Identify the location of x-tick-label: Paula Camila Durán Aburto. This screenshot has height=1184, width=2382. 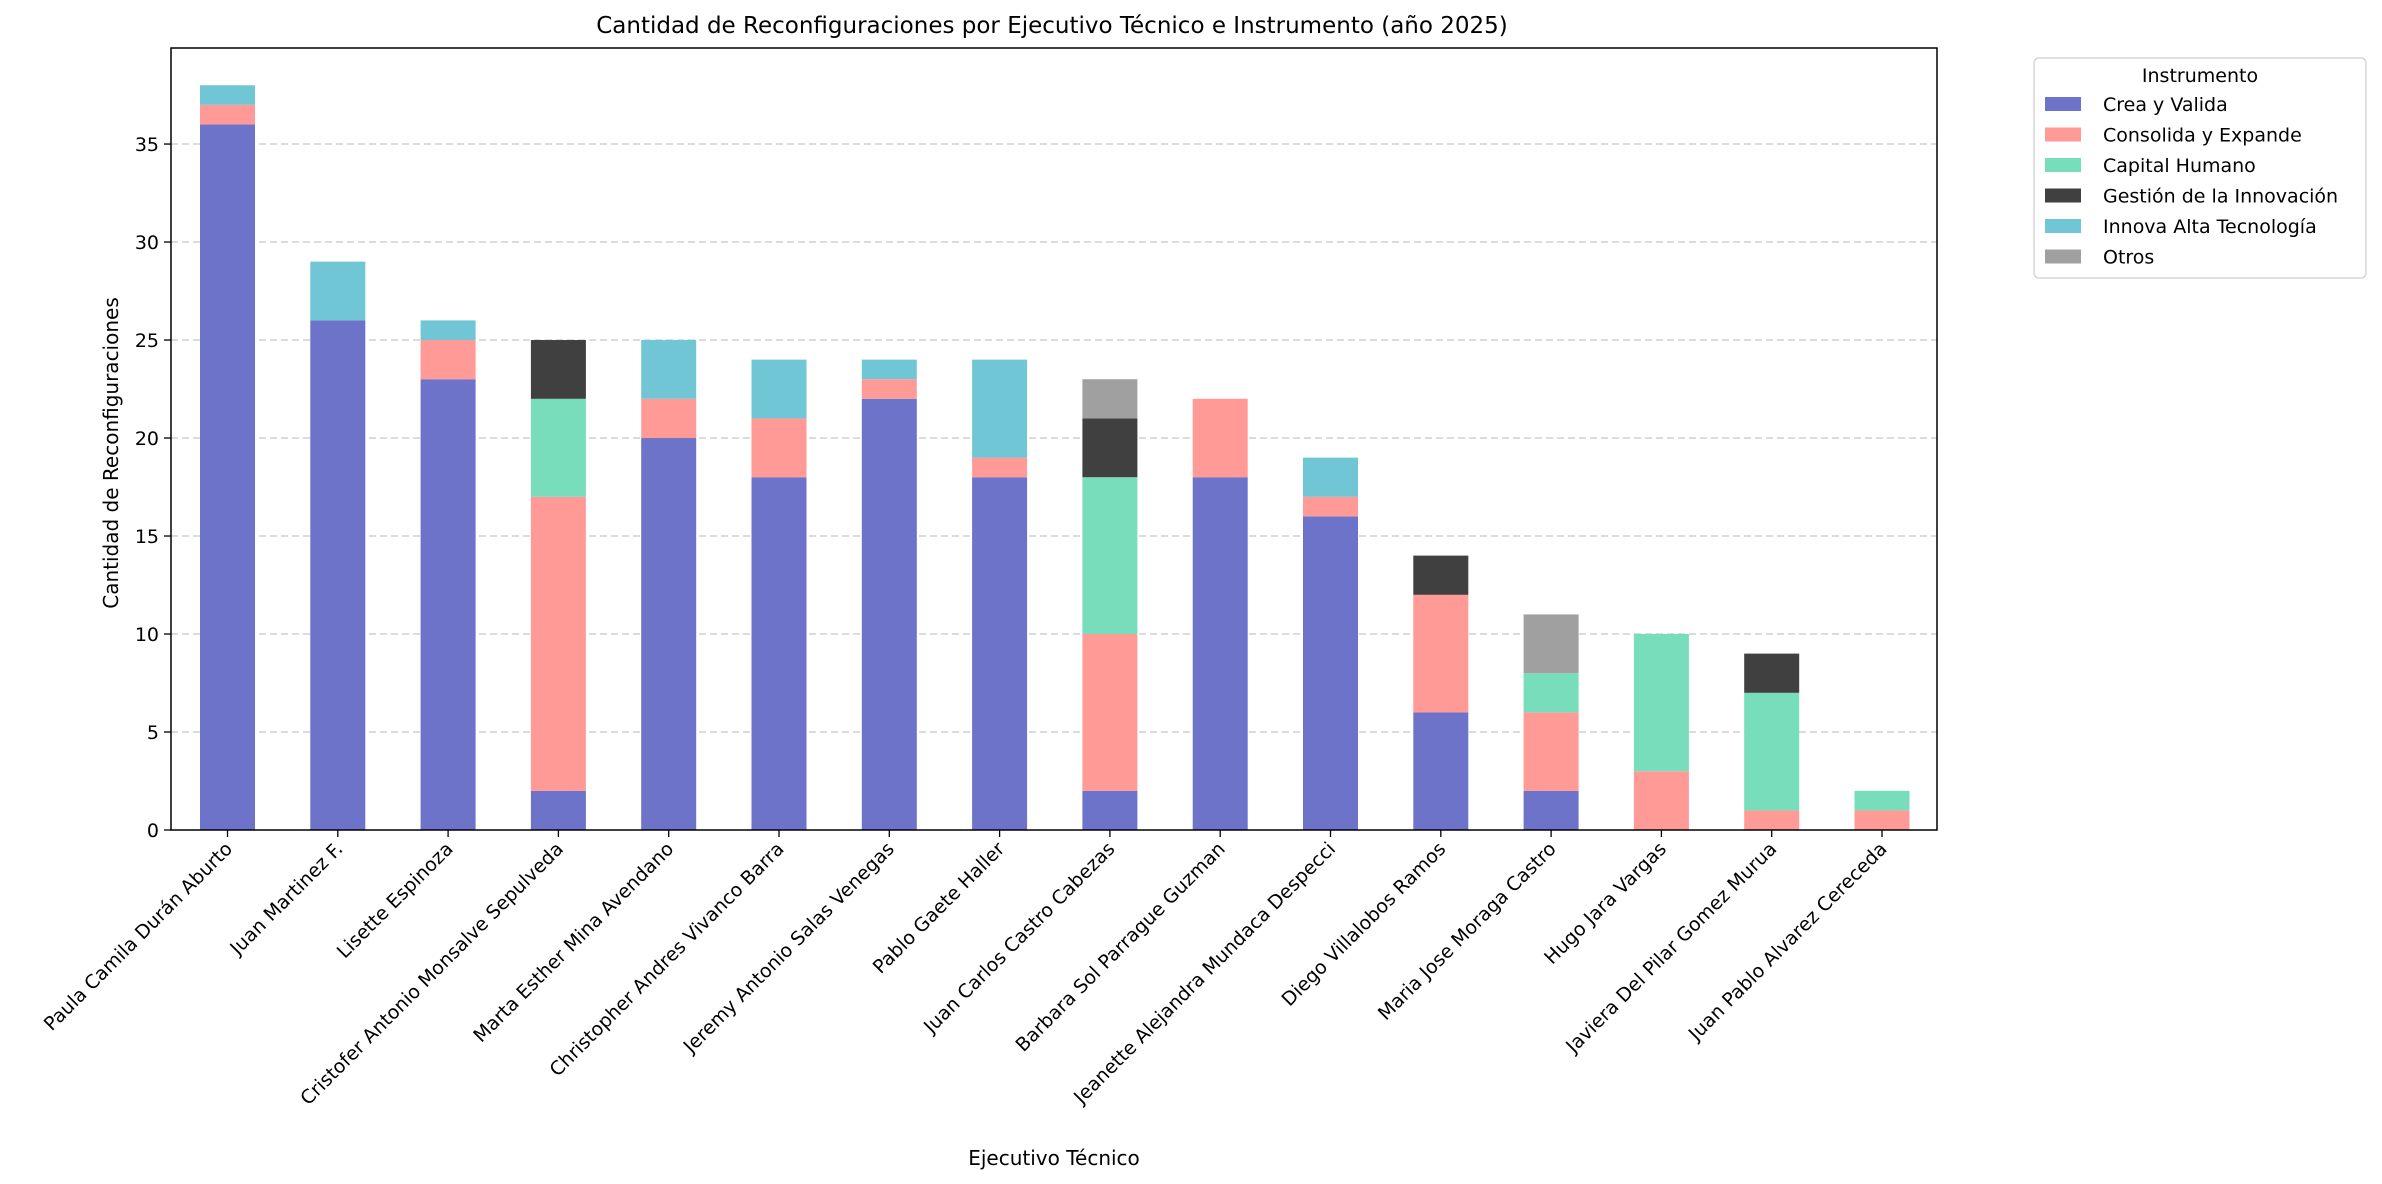
(138, 936).